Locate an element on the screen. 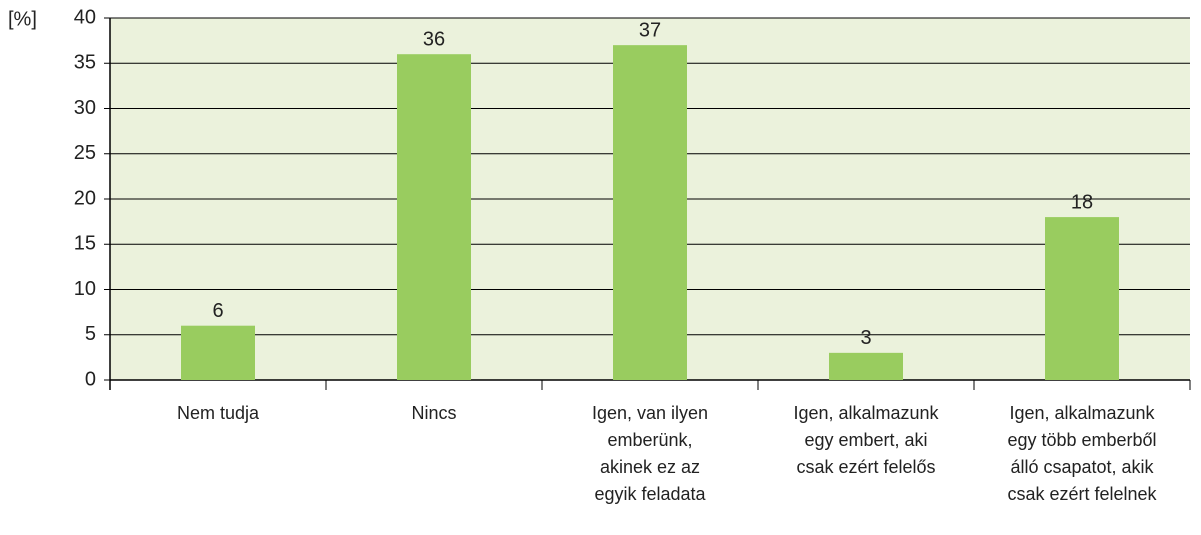 Image resolution: width=1201 pixels, height=535 pixels. value-label: 18 is located at coordinates (1082, 202).